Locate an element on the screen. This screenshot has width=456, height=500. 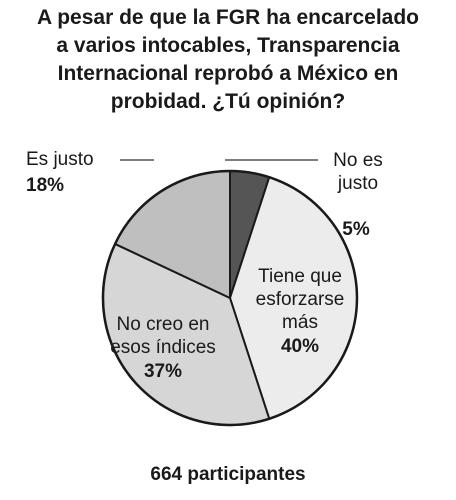
participants-count: 664 participantes is located at coordinates (228, 474).